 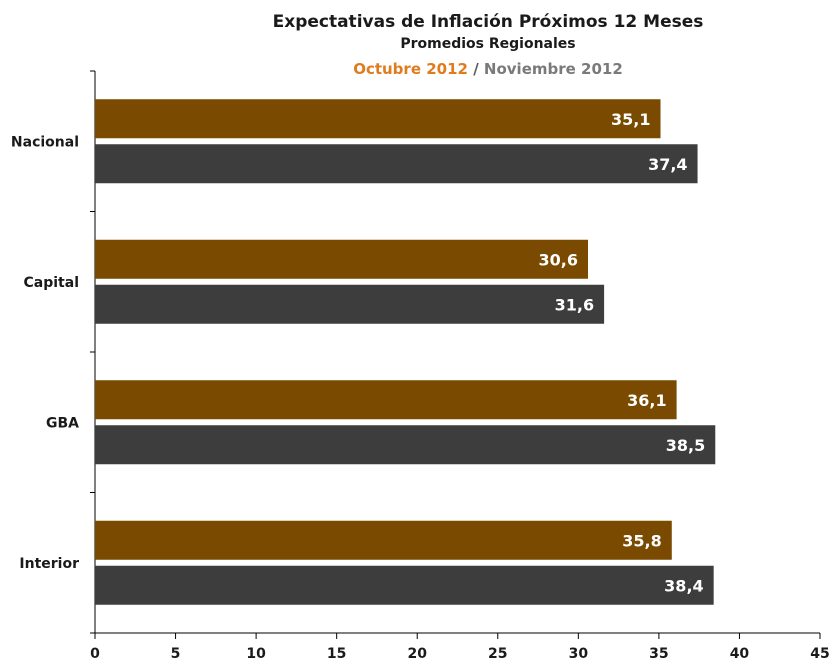 I want to click on x-tick-label: 15, so click(x=336, y=654).